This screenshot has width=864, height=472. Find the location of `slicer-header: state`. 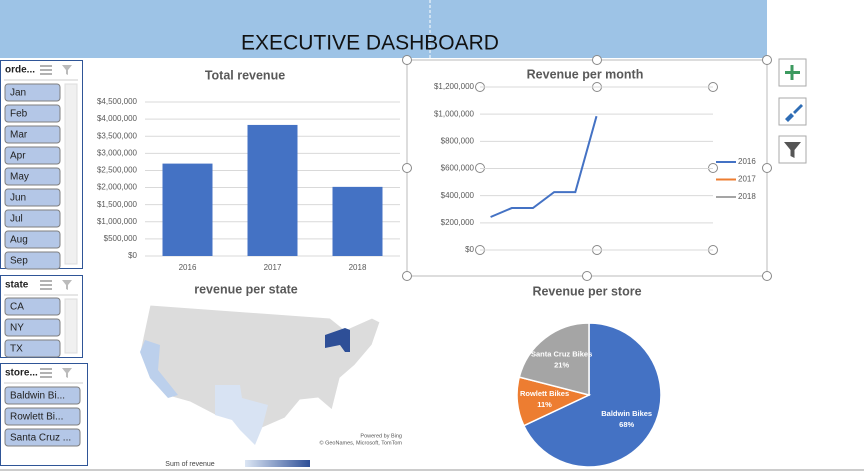

slicer-header: state is located at coordinates (17, 285).